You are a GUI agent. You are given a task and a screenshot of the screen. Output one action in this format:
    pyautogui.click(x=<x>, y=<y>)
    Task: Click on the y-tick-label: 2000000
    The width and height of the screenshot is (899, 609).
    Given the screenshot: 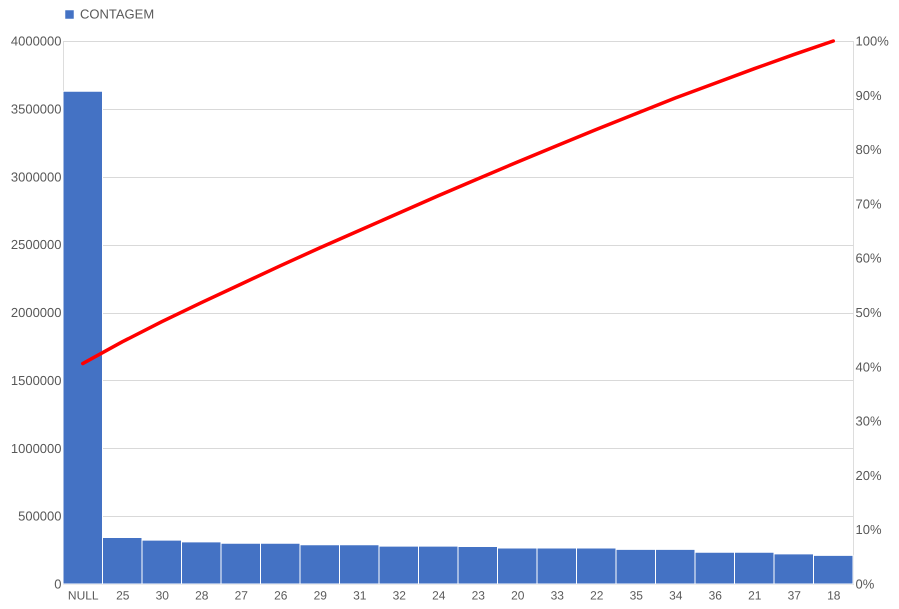 What is the action you would take?
    pyautogui.click(x=36, y=312)
    